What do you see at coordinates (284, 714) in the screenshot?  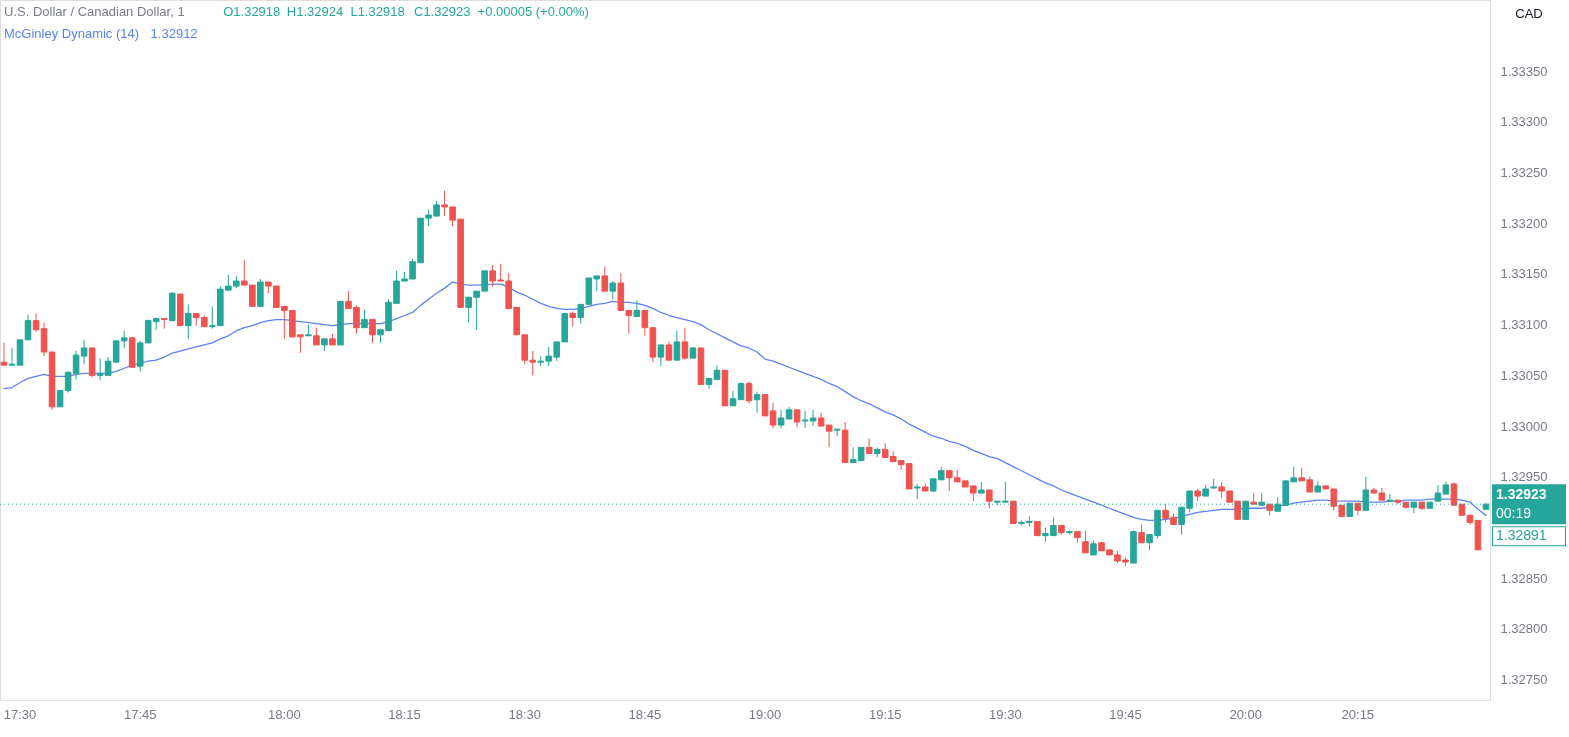 I see `x-tick-label: 18:00` at bounding box center [284, 714].